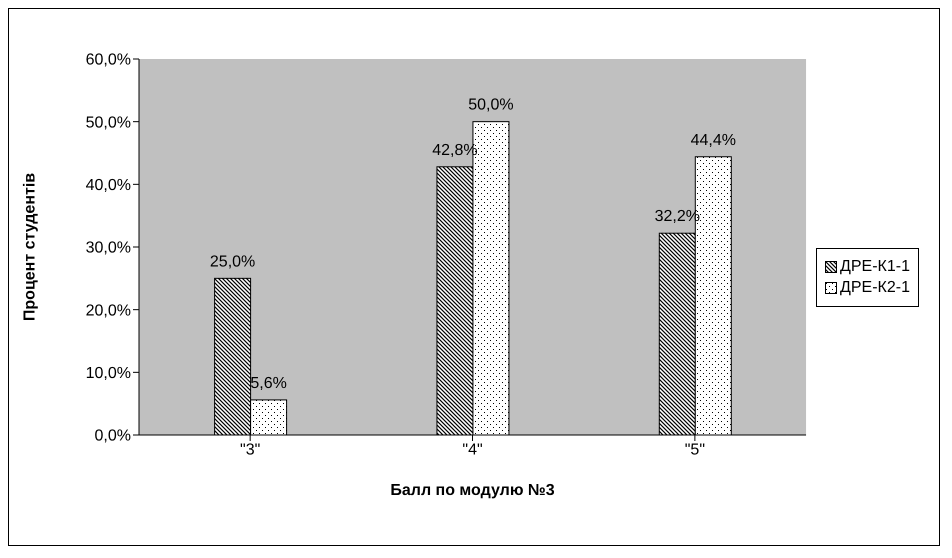  I want to click on y-tick-label: 60,0%, so click(108, 60).